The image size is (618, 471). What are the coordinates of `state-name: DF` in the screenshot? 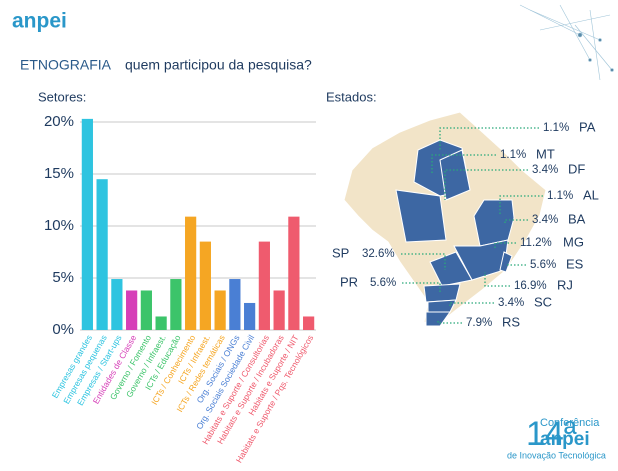 It's located at (576, 168).